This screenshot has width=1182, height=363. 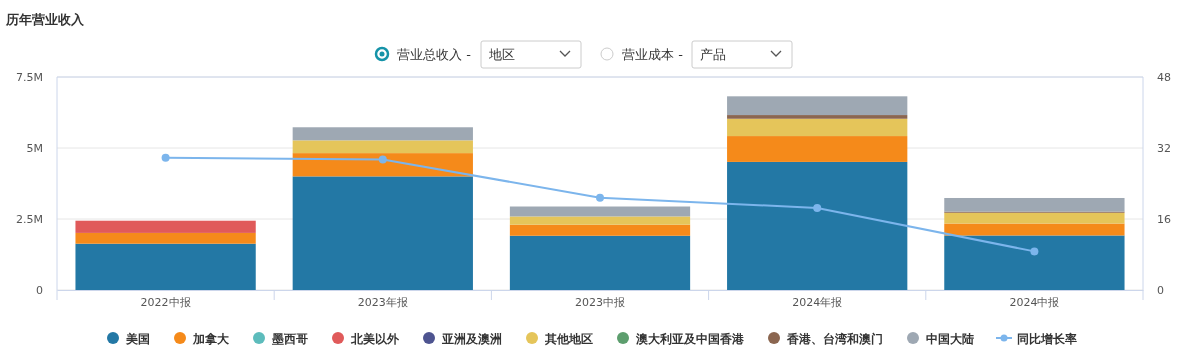 I want to click on y2-tick-label: 32, so click(x=1164, y=149).